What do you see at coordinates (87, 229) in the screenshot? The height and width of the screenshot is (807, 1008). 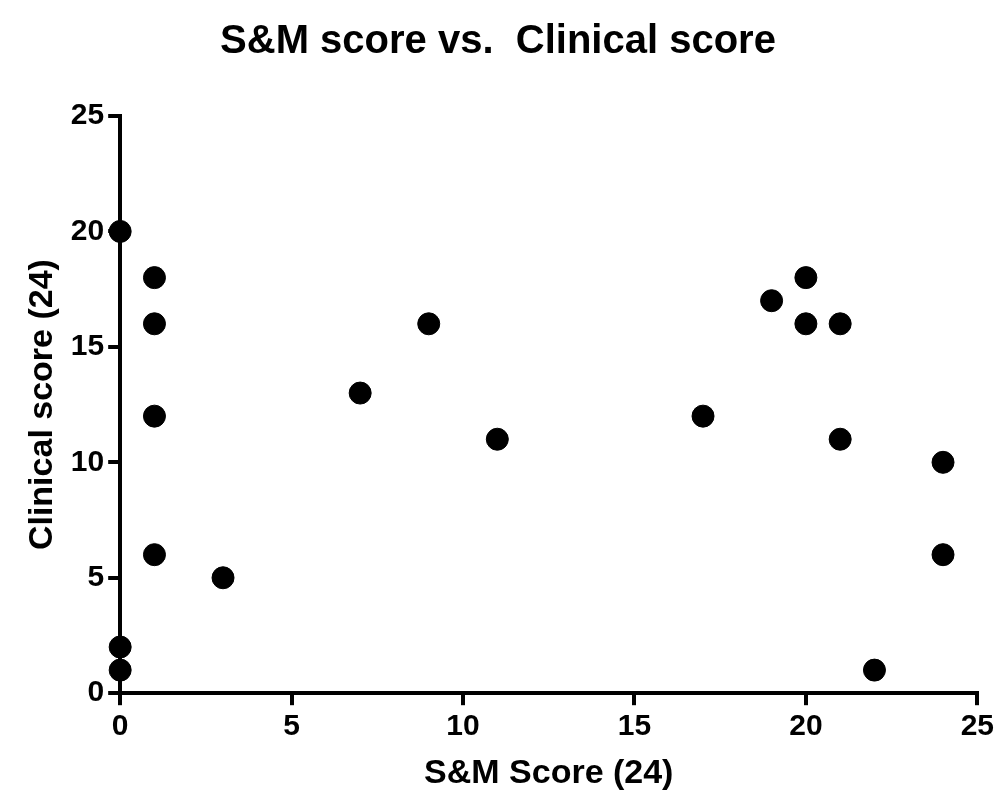 I see `y-tick-label: 20` at bounding box center [87, 229].